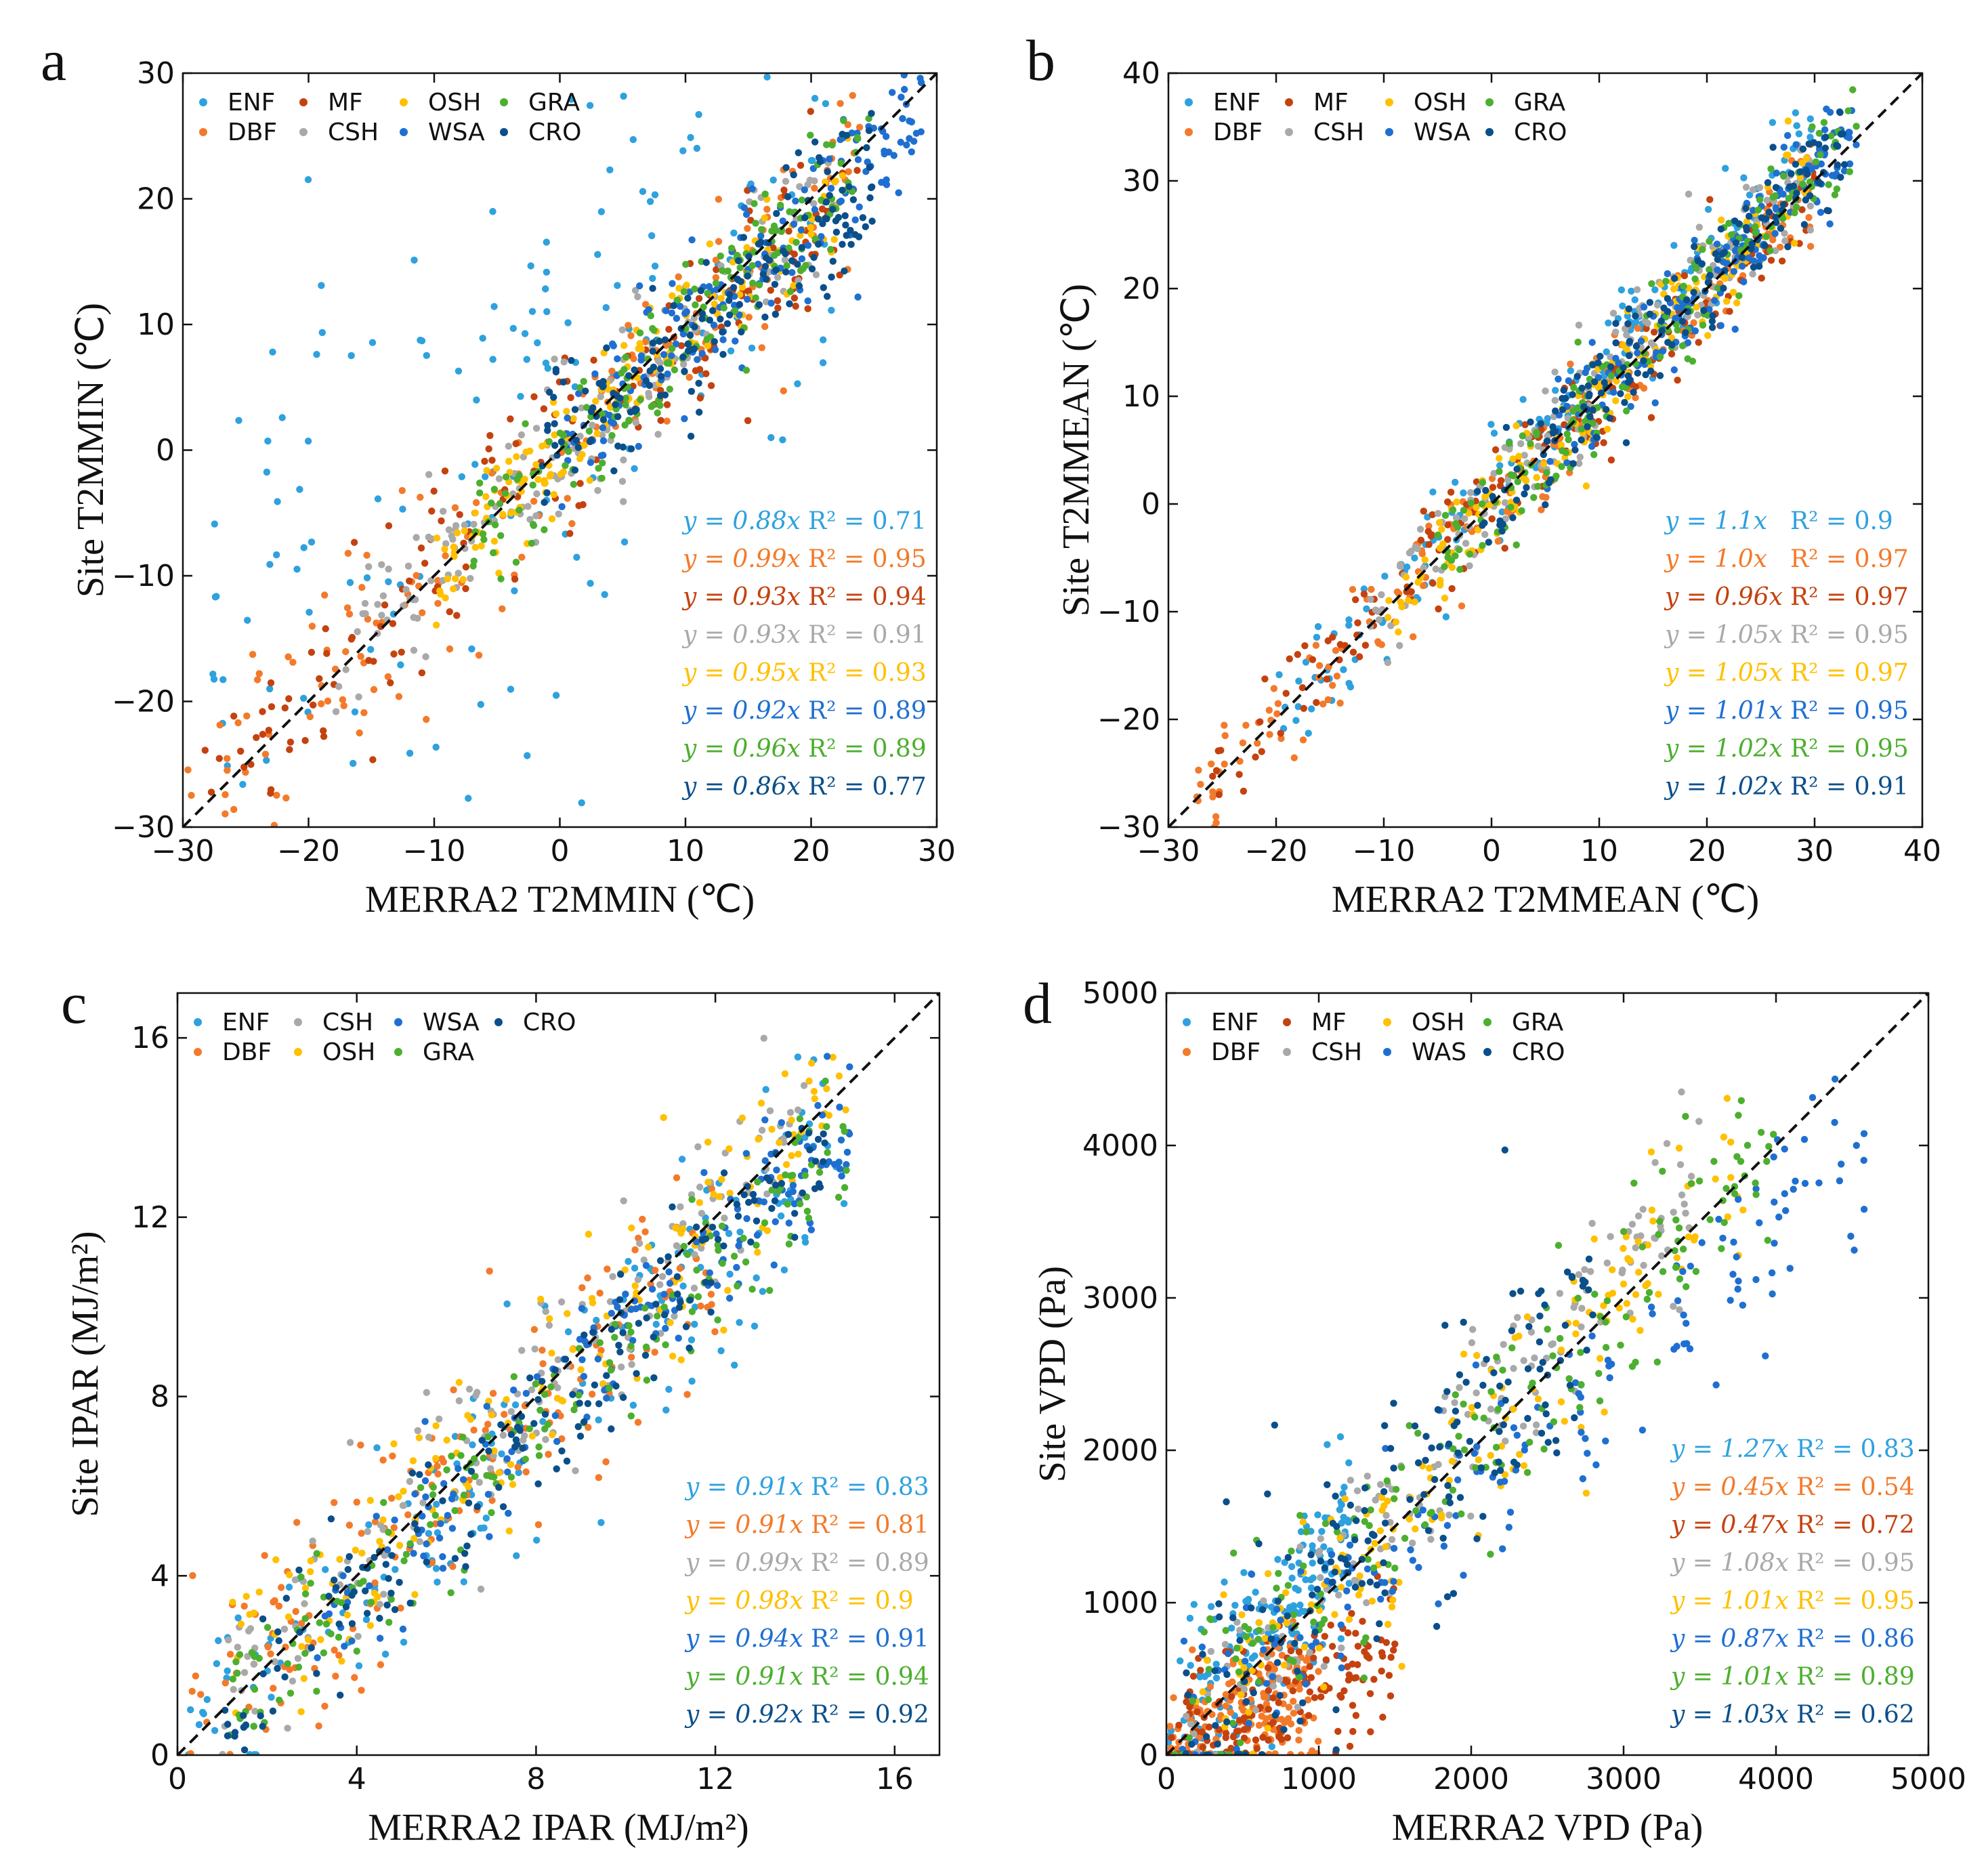 Image resolution: width=1988 pixels, height=1875 pixels. Describe the element at coordinates (1331, 103) in the screenshot. I see `legend-label: MF` at that location.